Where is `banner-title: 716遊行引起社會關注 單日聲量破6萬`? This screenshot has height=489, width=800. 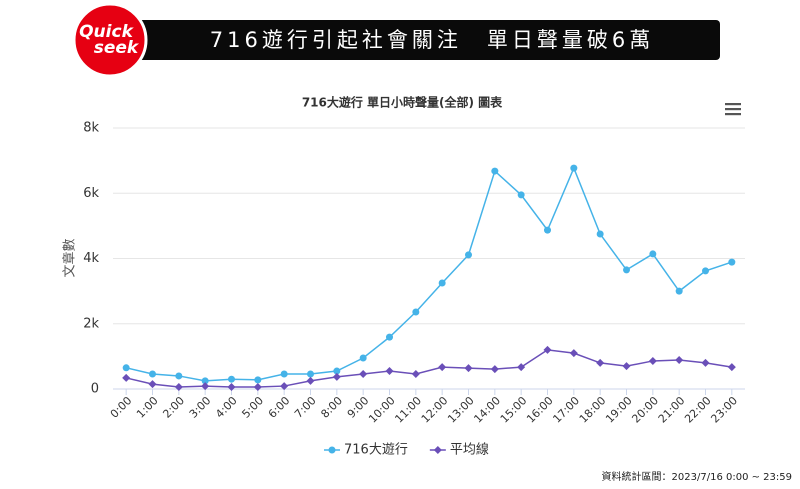 banner-title: 716遊行引起社會關注 單日聲量破6萬 is located at coordinates (432, 40).